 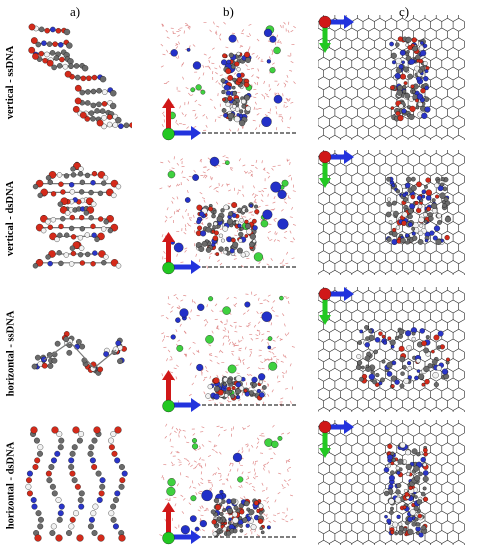 I want to click on panel-a-horizontal-ssdna, so click(x=79, y=353).